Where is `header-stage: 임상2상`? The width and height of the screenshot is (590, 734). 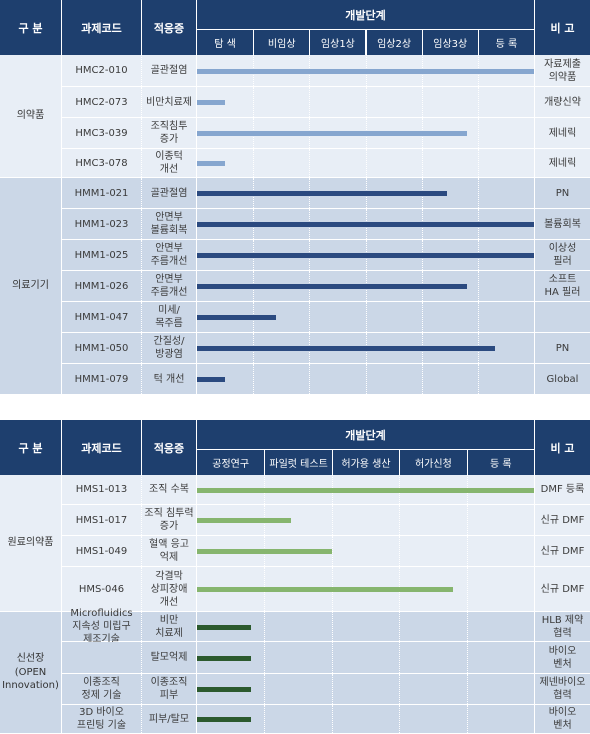 header-stage: 임상2상 is located at coordinates (393, 42).